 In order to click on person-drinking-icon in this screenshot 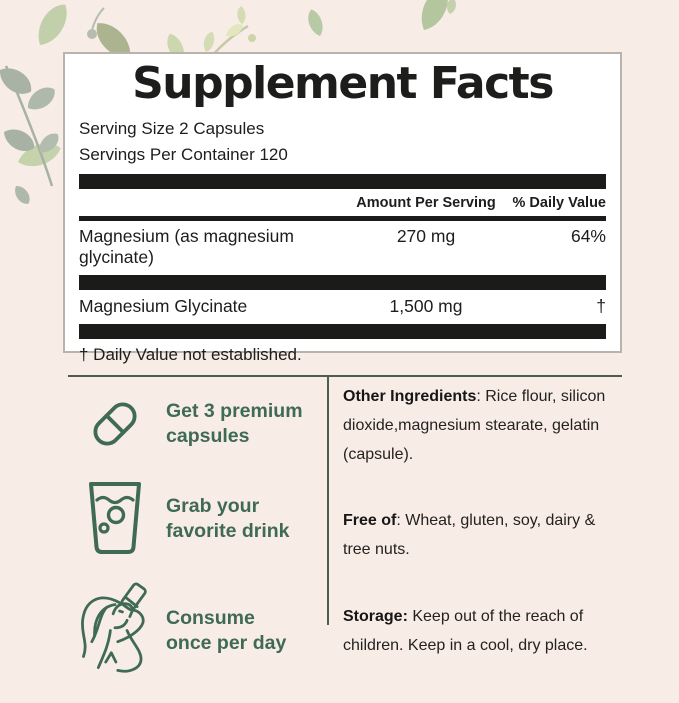, I will do `click(115, 631)`.